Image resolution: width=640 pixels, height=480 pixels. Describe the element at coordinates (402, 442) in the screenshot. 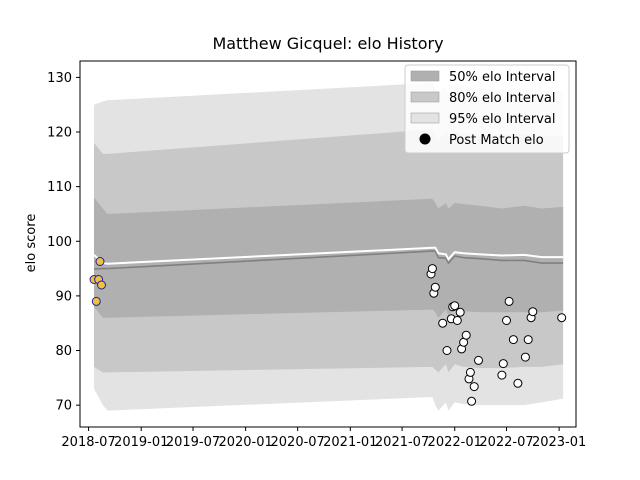

I see `x-tick-label-7: 2021-07` at that location.